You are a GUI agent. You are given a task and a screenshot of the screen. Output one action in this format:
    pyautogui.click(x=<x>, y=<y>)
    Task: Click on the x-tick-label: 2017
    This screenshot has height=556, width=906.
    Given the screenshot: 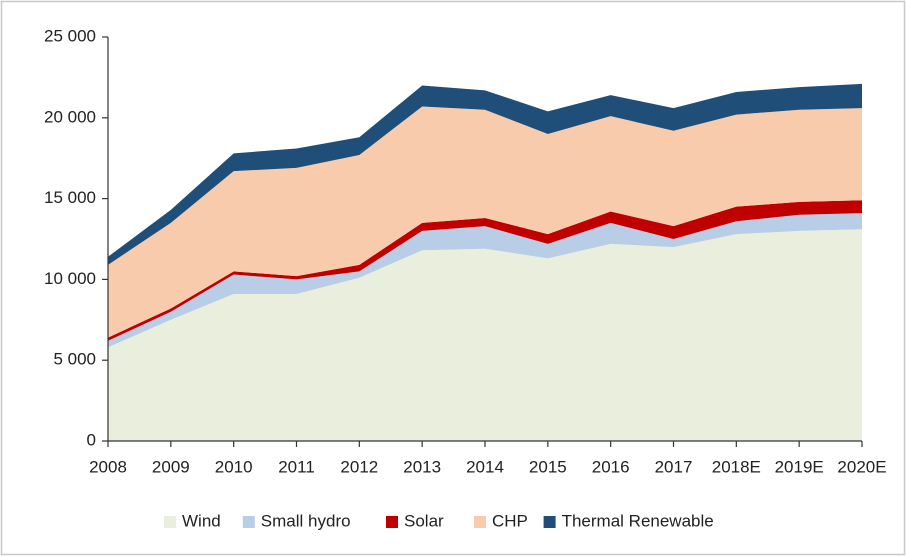 What is the action you would take?
    pyautogui.click(x=674, y=466)
    